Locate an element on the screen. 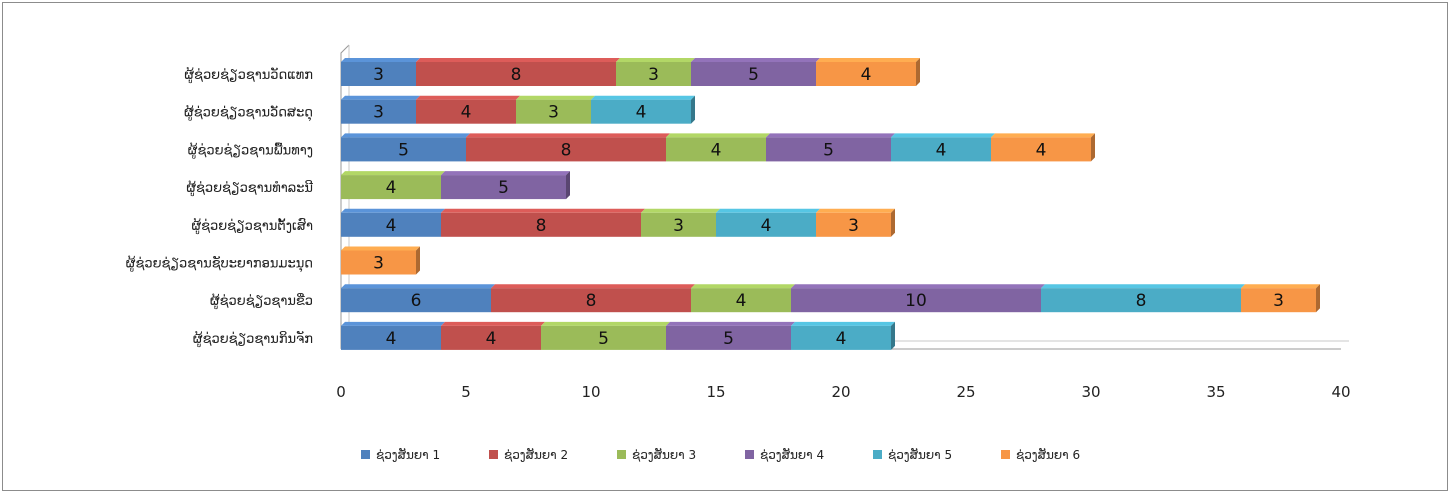 This screenshot has height=493, width=1452. x-tick-label: 25 is located at coordinates (965, 392).